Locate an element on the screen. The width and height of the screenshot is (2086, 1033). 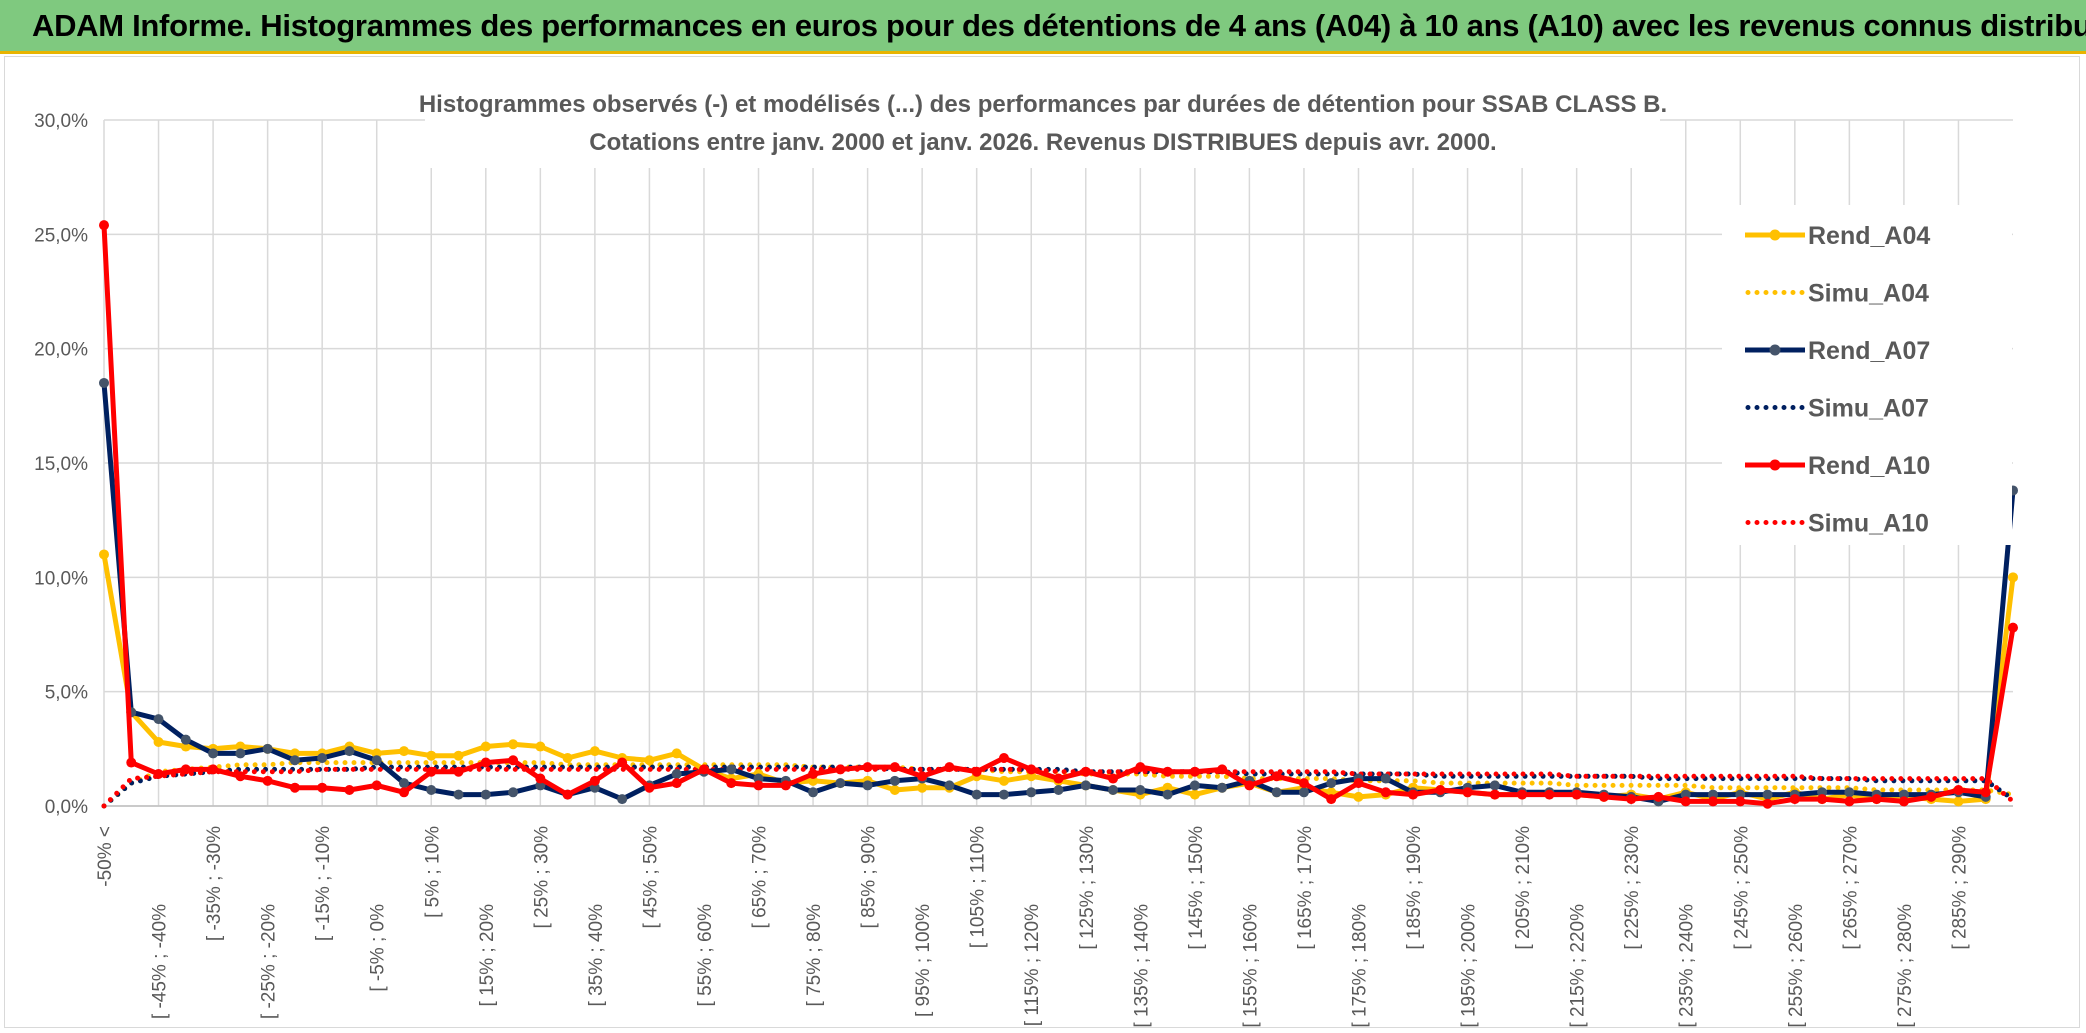
legend-item-Simu_A04: Simu_A04 is located at coordinates (1837, 294).